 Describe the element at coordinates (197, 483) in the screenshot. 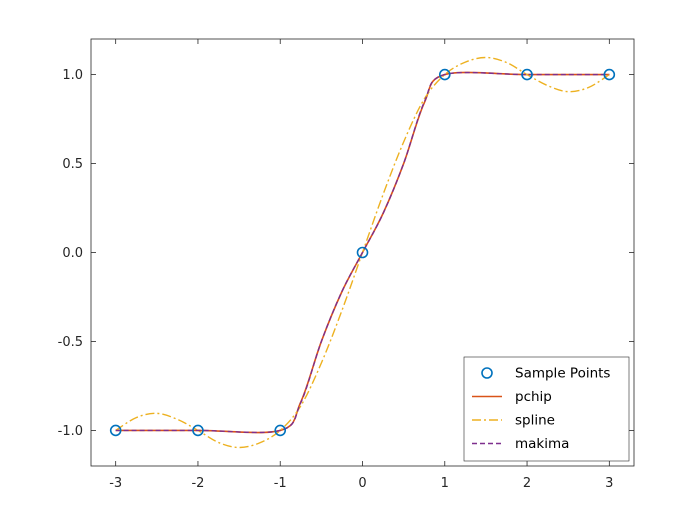

I see `x-tick-label: -2` at that location.